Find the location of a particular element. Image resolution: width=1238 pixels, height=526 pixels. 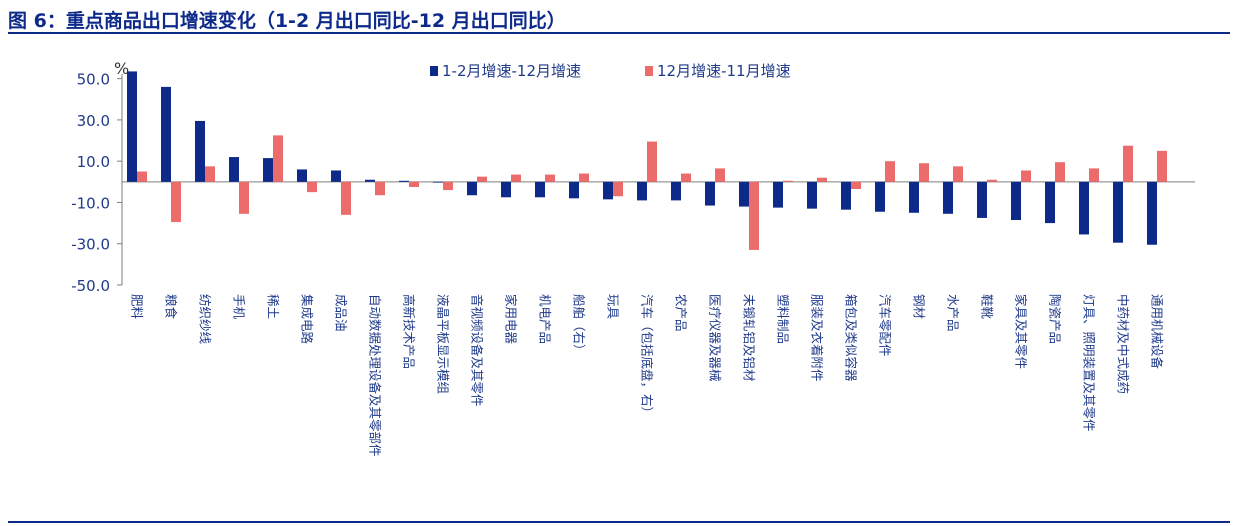

legend-label-1: 1-2月增速-12月增速 is located at coordinates (511, 71).